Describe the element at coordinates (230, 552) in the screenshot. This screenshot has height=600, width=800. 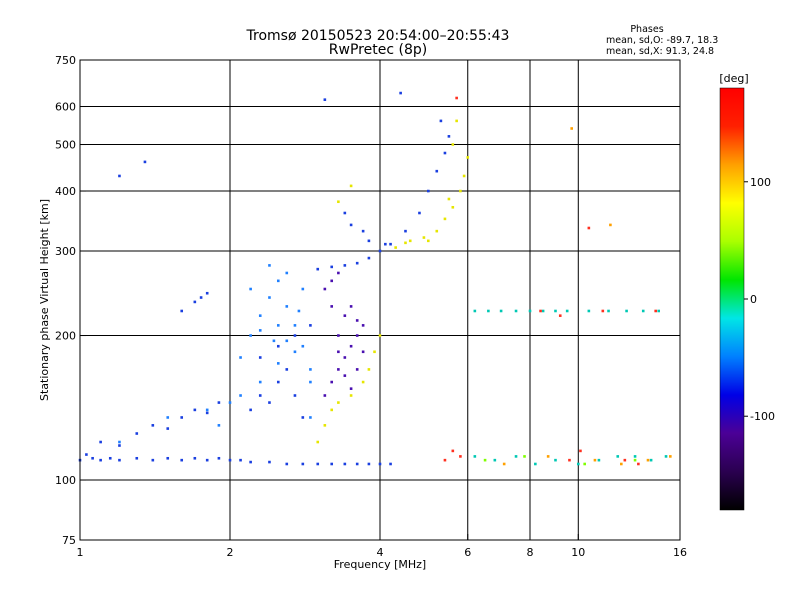
I see `x-tick-label: 2` at that location.